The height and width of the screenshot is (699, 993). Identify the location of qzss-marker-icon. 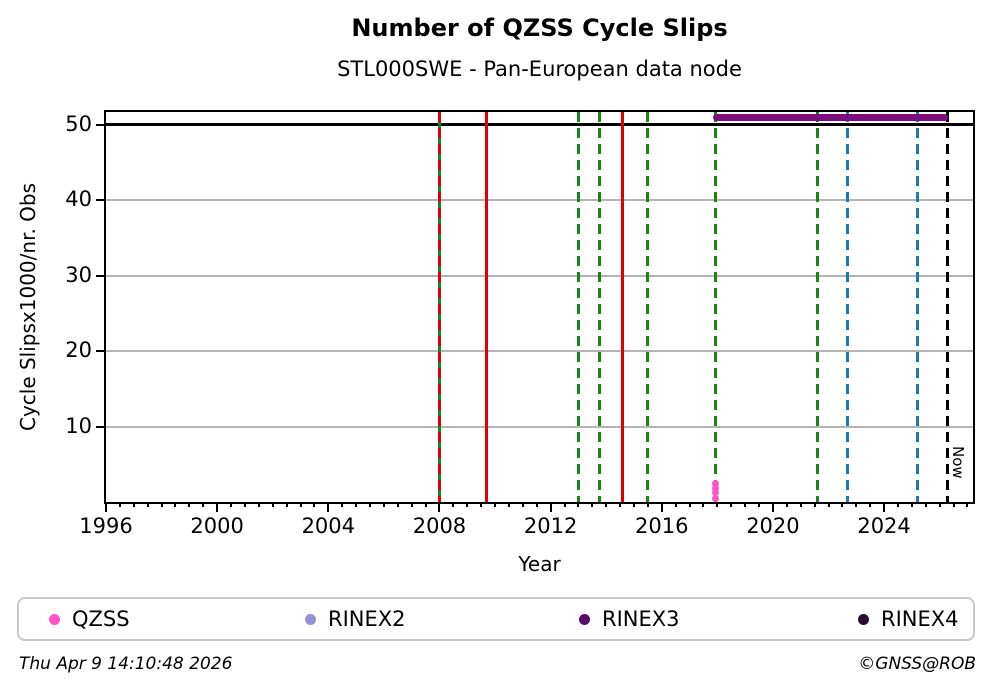
(54, 619).